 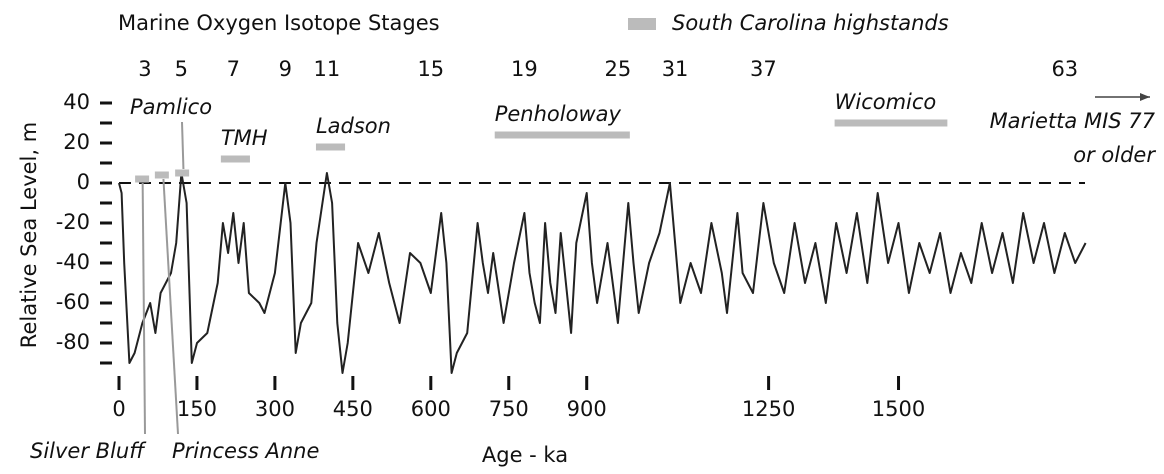 I want to click on highstand-label: Princess Anne, so click(x=245, y=451).